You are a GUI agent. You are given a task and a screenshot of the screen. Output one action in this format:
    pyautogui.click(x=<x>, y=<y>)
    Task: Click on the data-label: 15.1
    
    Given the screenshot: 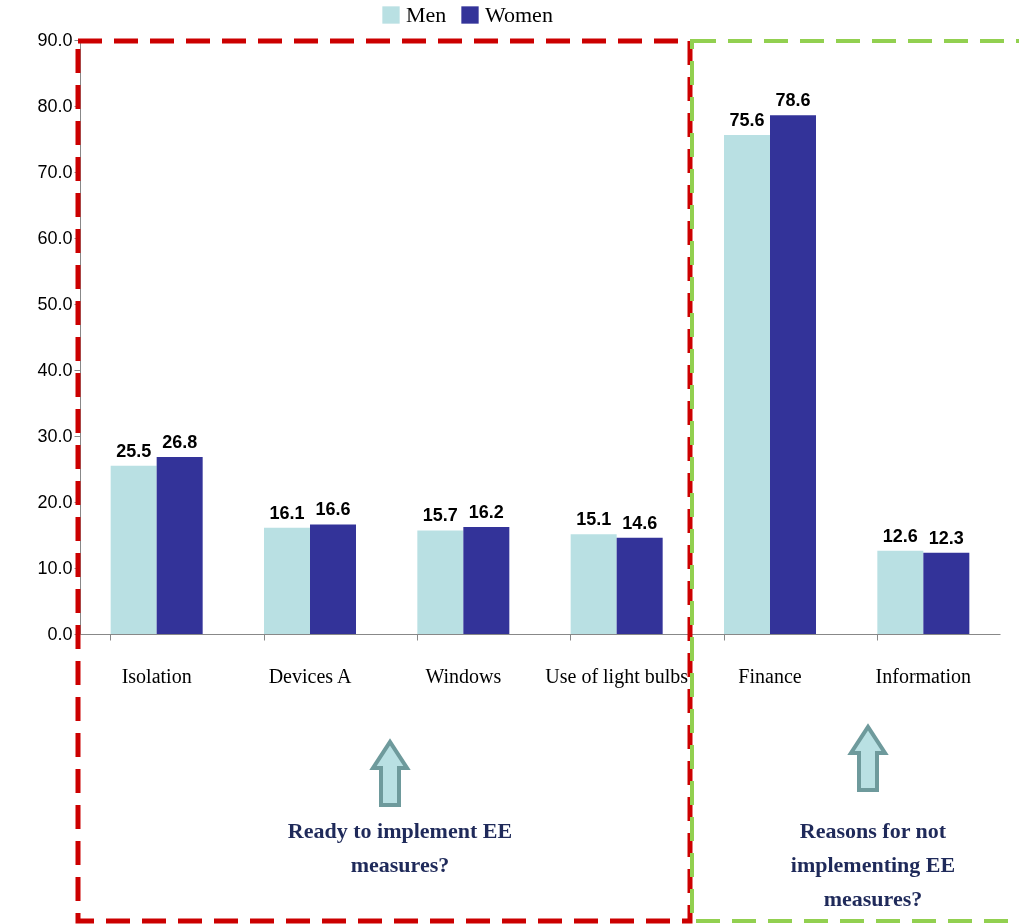 What is the action you would take?
    pyautogui.click(x=594, y=519)
    